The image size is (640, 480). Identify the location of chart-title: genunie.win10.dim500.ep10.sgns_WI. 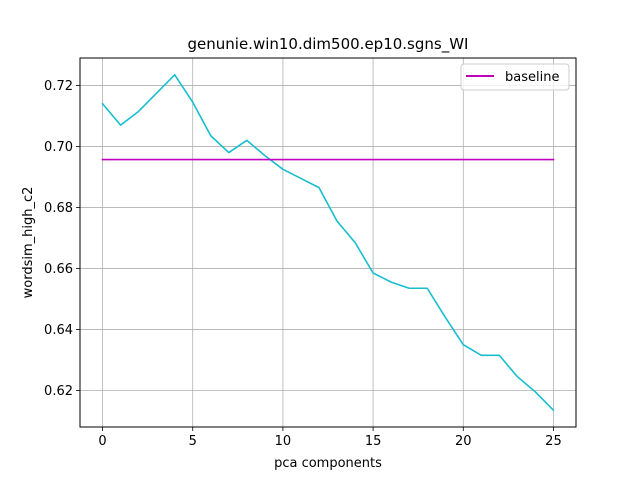
(328, 44).